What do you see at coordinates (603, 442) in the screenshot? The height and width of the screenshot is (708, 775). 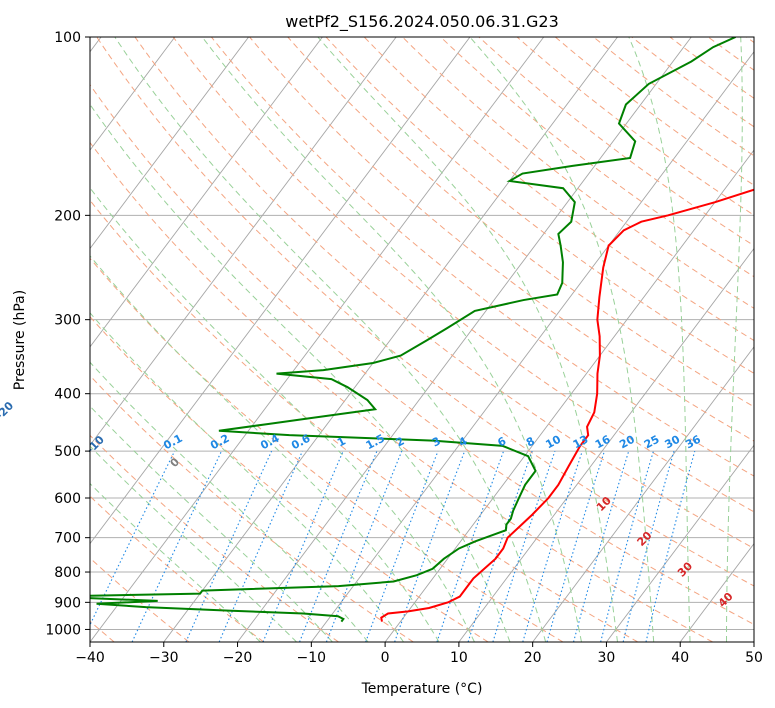 I see `mixing-ratio-label-13: 16` at bounding box center [603, 442].